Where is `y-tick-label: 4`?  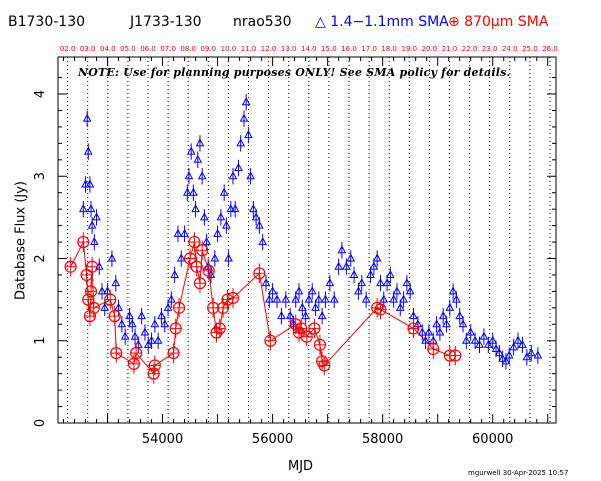 y-tick-label: 4 is located at coordinates (40, 94).